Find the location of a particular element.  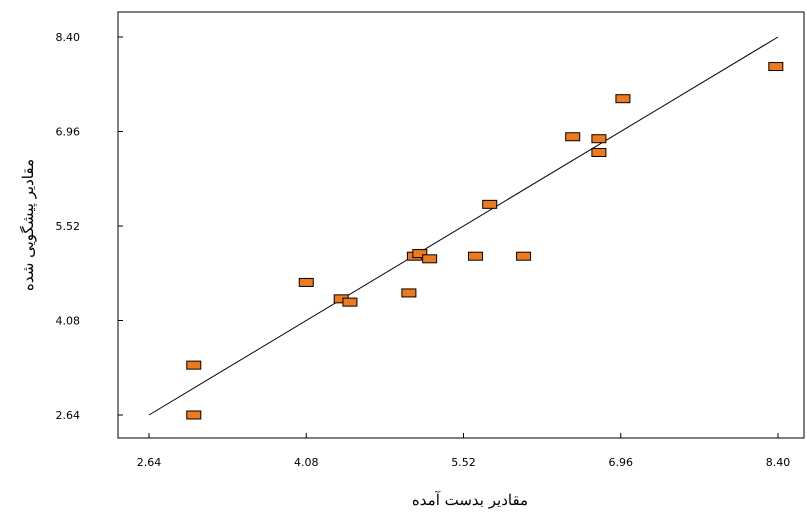

x-tick-label: 2.64 is located at coordinates (149, 462).